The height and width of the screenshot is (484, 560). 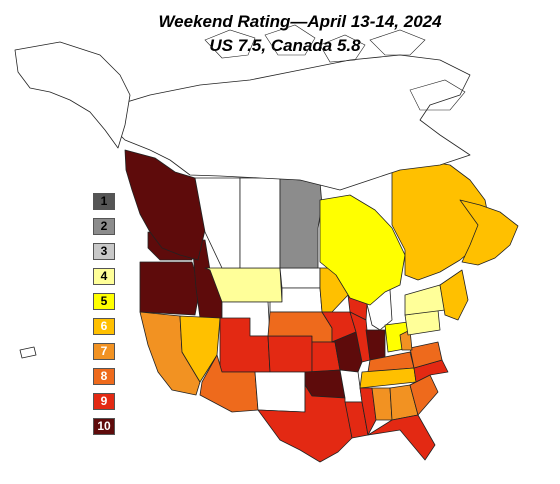 I want to click on region-alaska, so click(x=72, y=95).